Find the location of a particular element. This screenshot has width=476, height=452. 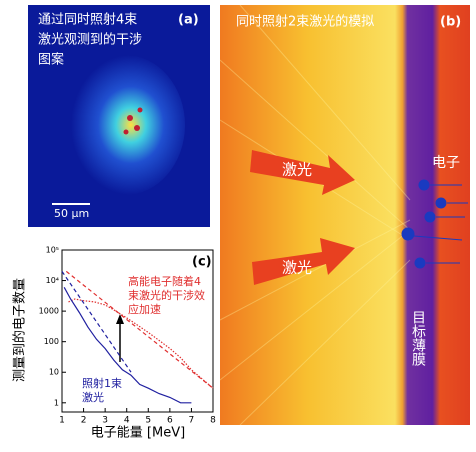

interference-pattern is located at coordinates (125, 125).